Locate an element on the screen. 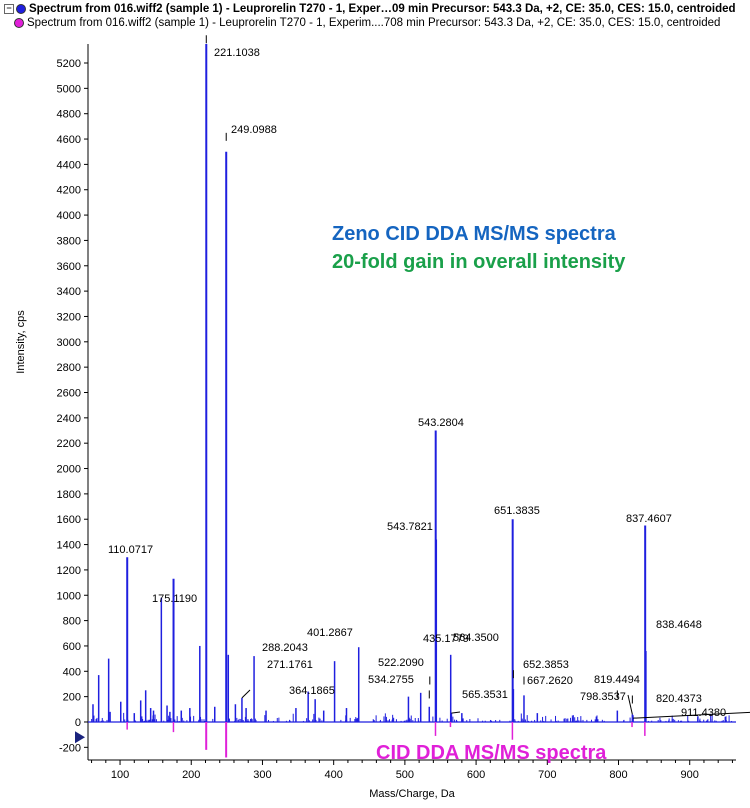 This screenshot has width=750, height=808. x-tick-label: 100 is located at coordinates (120, 775).